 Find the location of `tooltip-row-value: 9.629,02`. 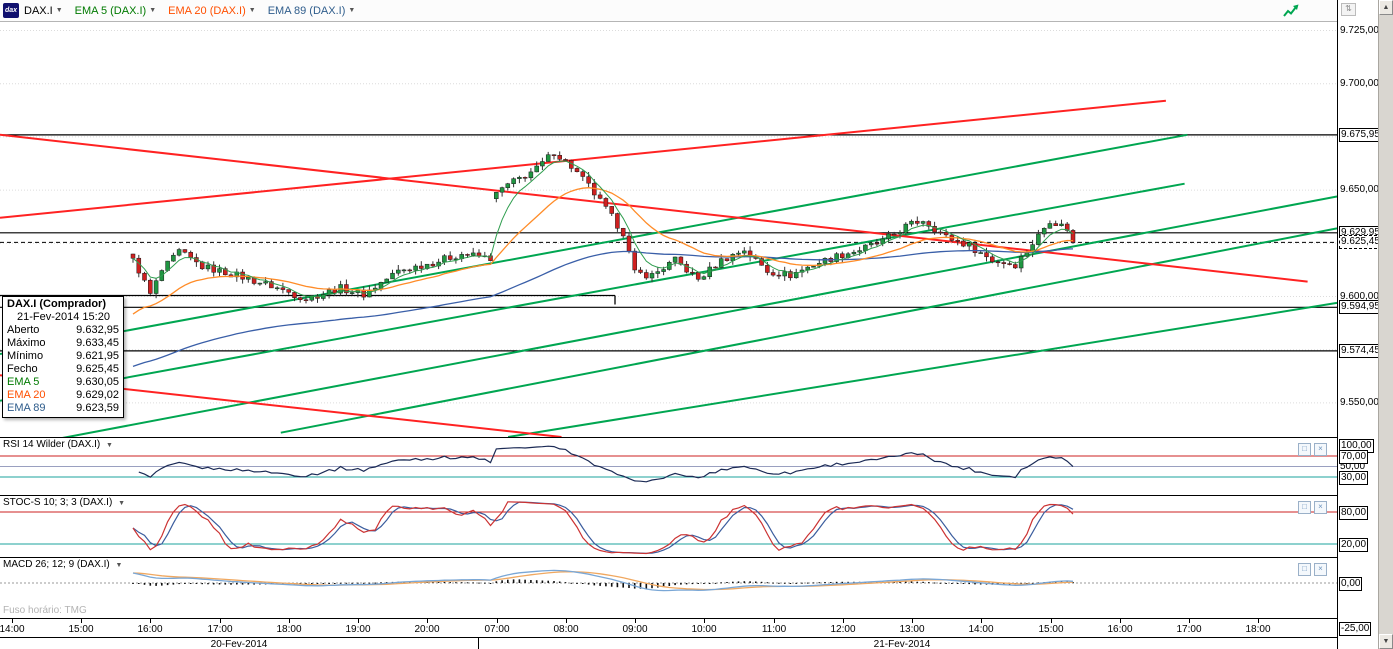

tooltip-row-value: 9.629,02 is located at coordinates (97, 395).